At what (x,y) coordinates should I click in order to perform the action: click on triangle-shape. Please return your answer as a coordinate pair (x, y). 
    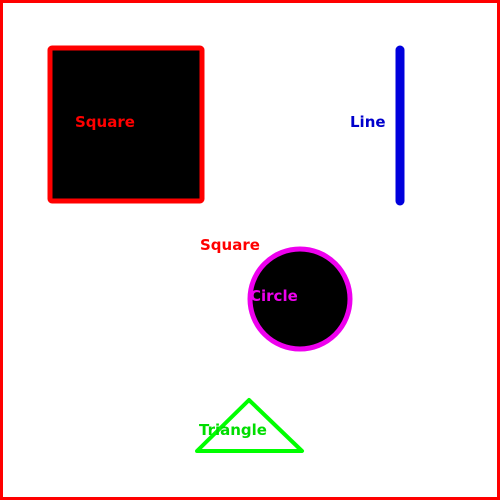
    Looking at the image, I should click on (249, 425).